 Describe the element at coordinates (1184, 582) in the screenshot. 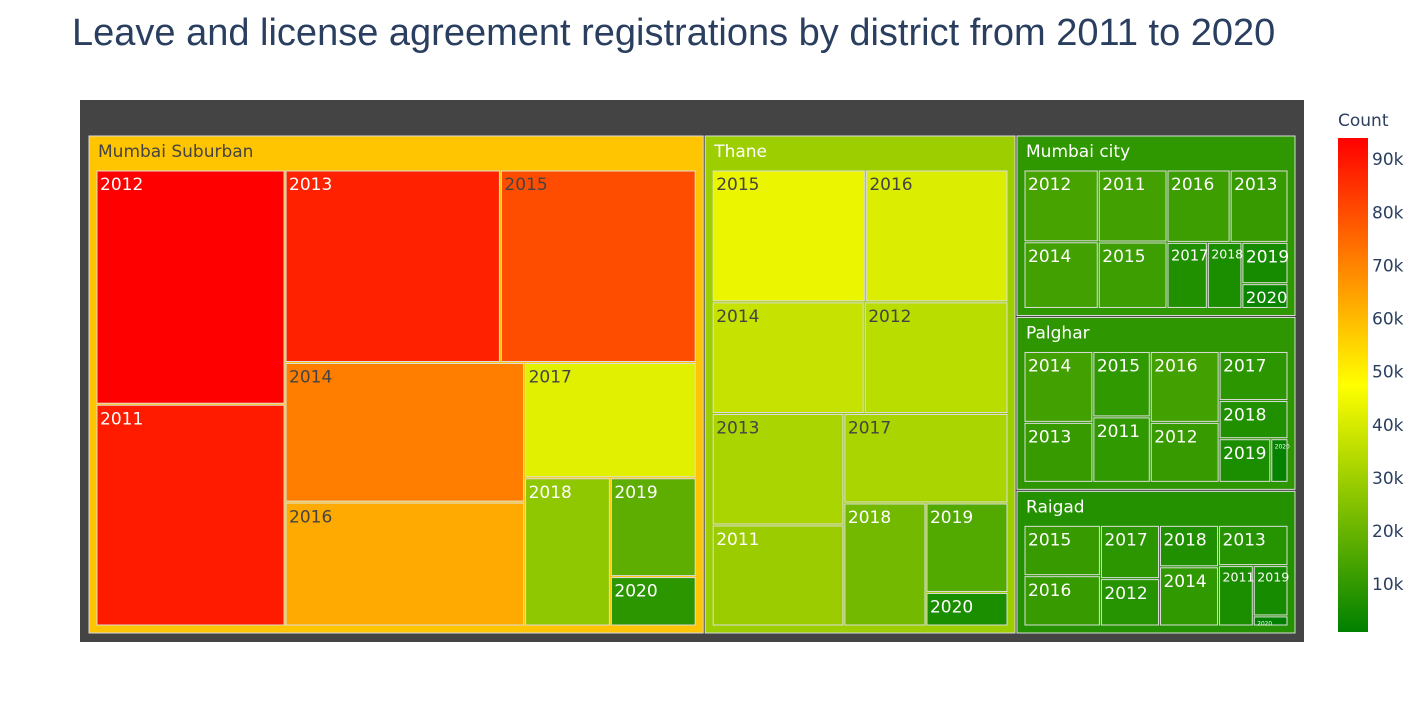

I see `tile-label-raigad-2014: 2014` at that location.